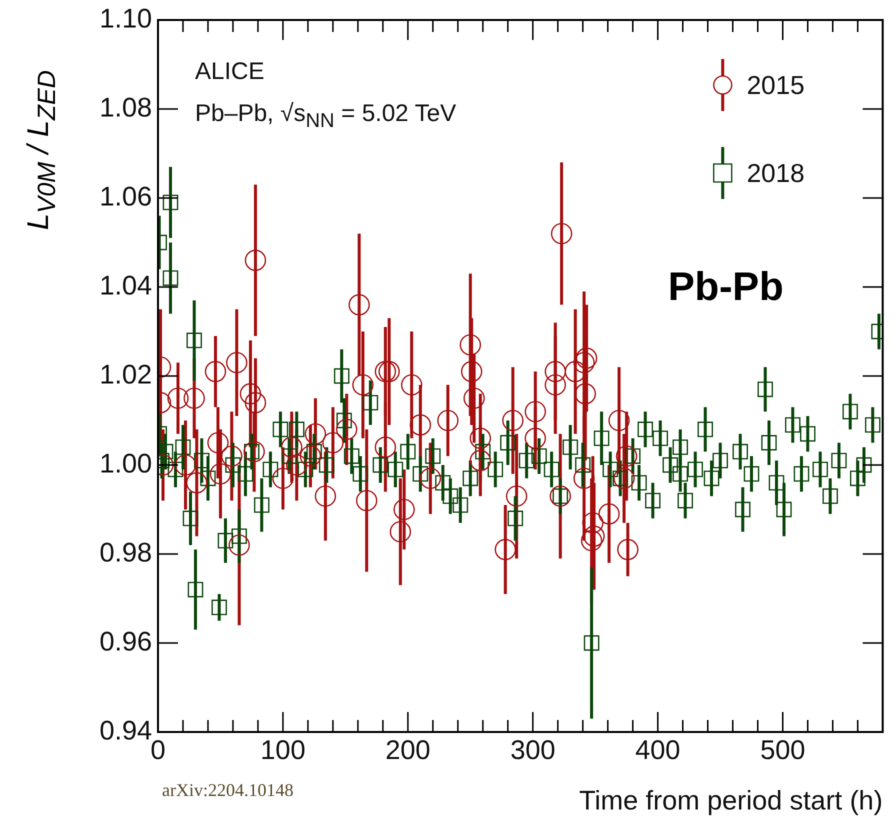 This screenshot has width=894, height=822. I want to click on y-tick-label: 1.10, so click(125, 18).